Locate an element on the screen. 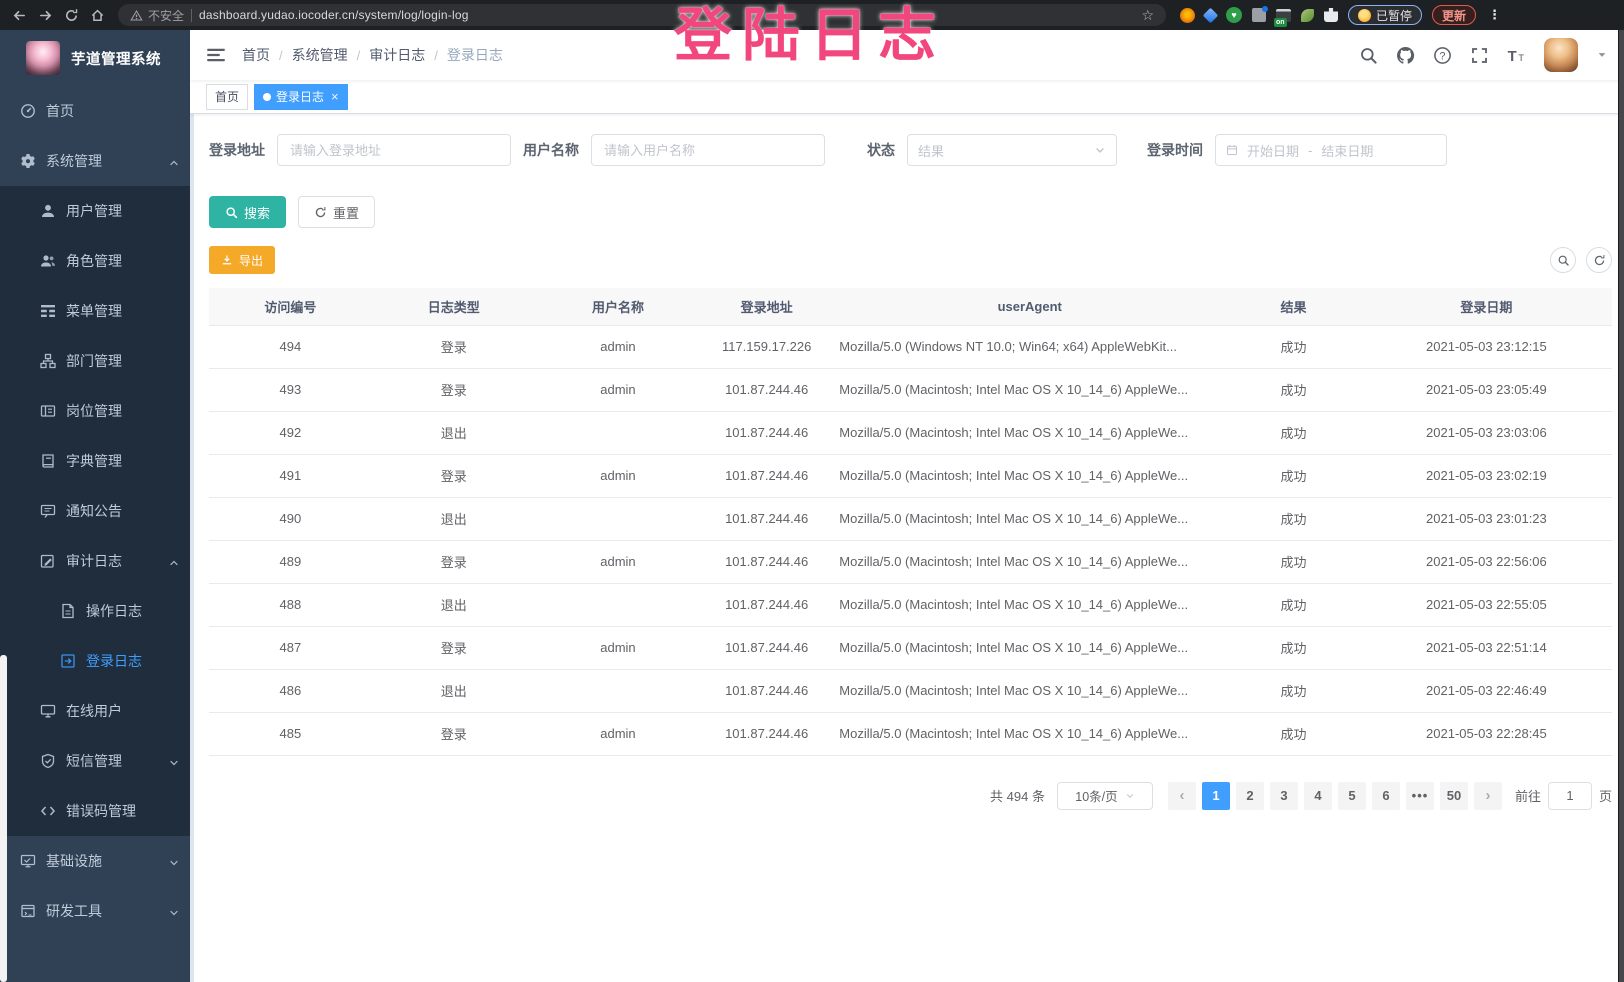 The height and width of the screenshot is (982, 1624). browser-menu-icon: ⋮ is located at coordinates (1495, 14).